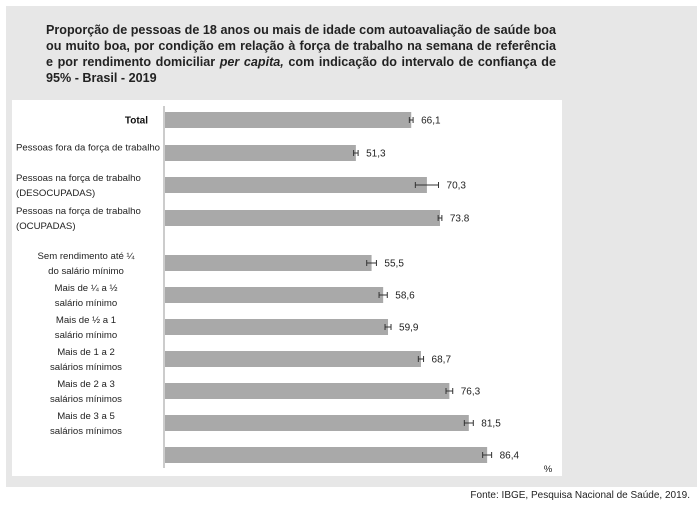  Describe the element at coordinates (136, 121) in the screenshot. I see `category-label: Total` at that location.